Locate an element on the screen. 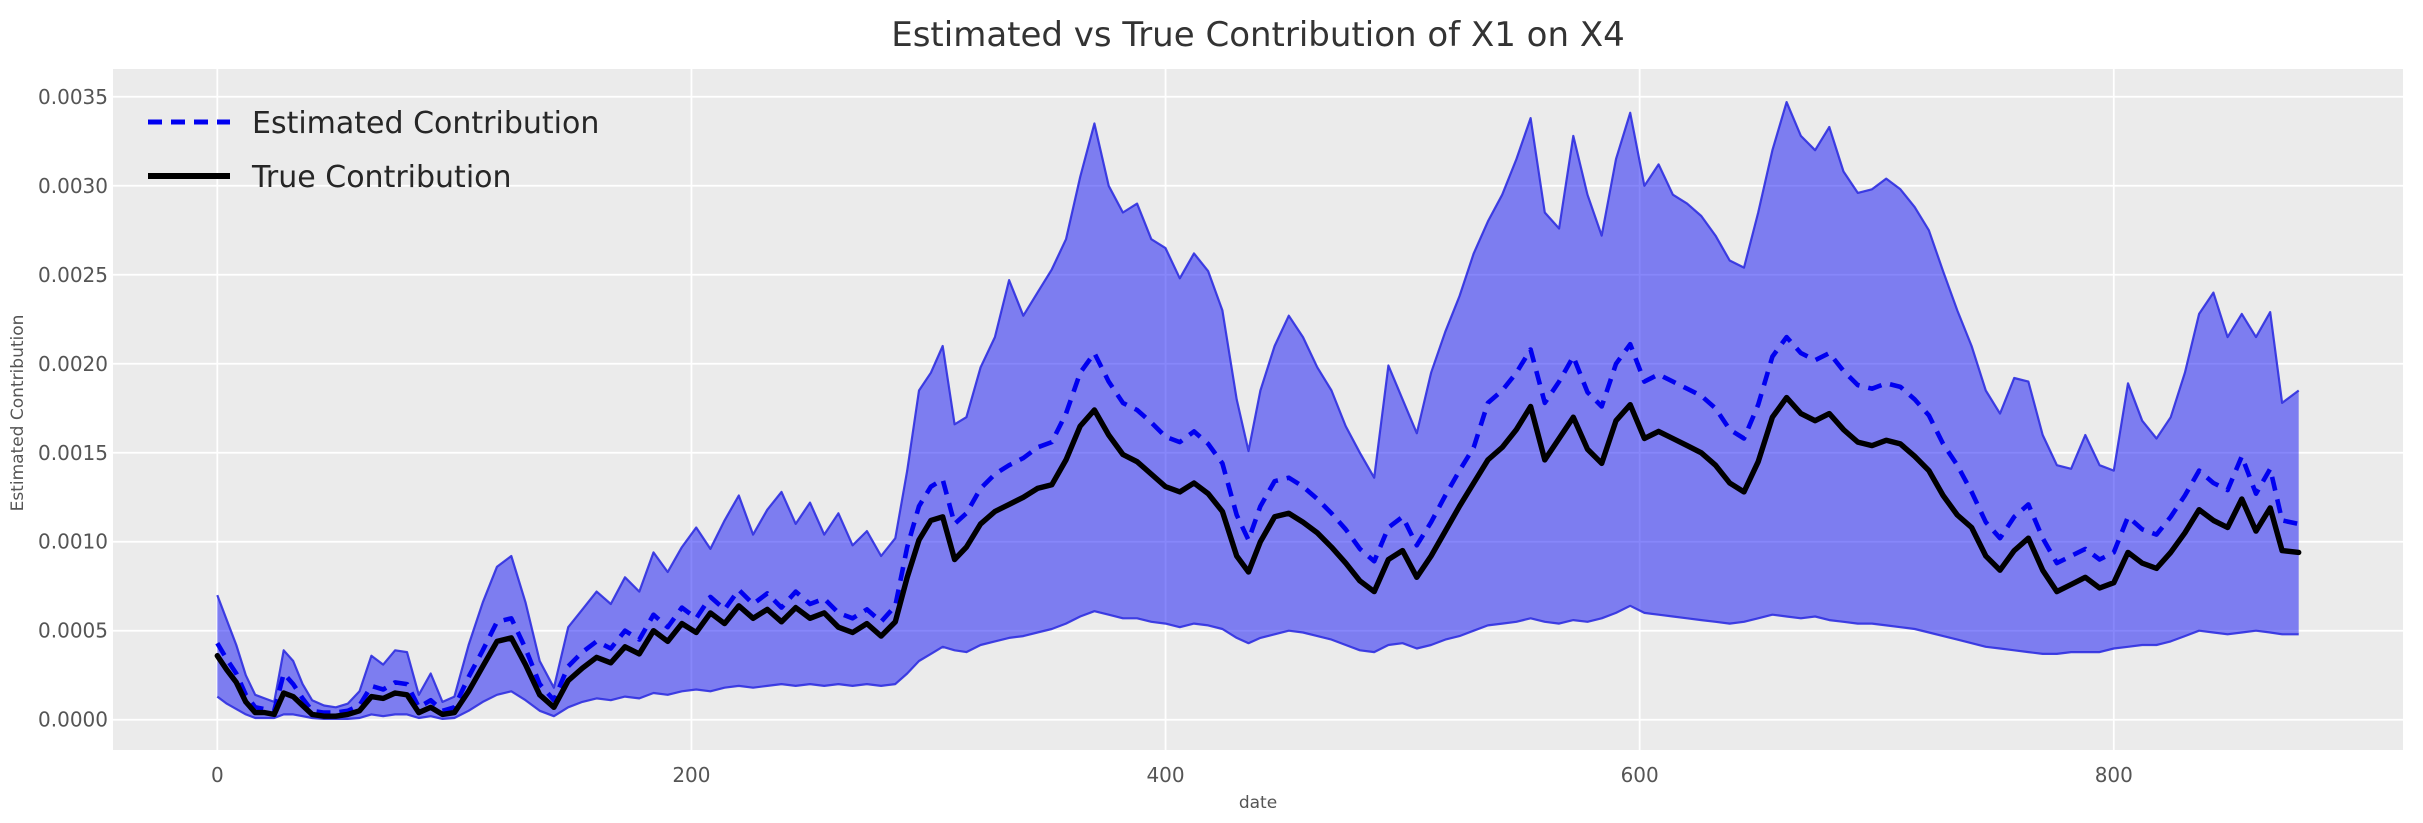 This screenshot has width=2423, height=823. x-tick-label: 0 is located at coordinates (217, 775).